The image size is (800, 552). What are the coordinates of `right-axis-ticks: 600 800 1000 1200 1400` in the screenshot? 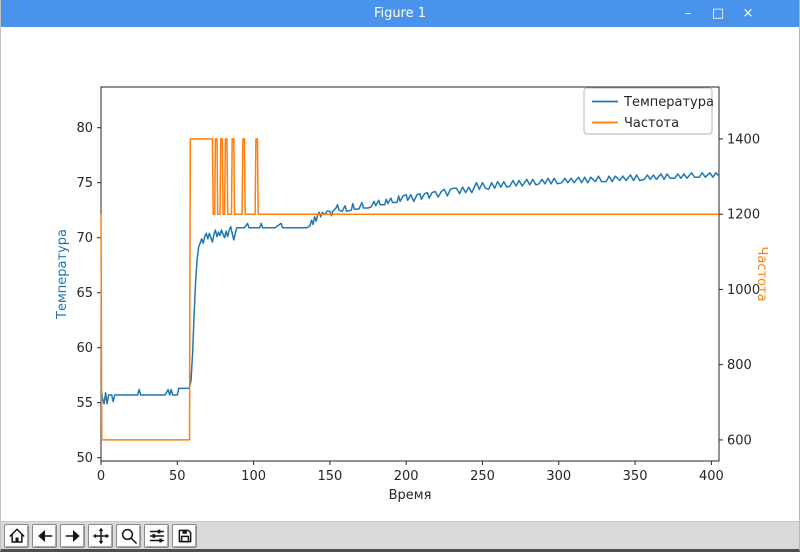 It's located at (739, 290).